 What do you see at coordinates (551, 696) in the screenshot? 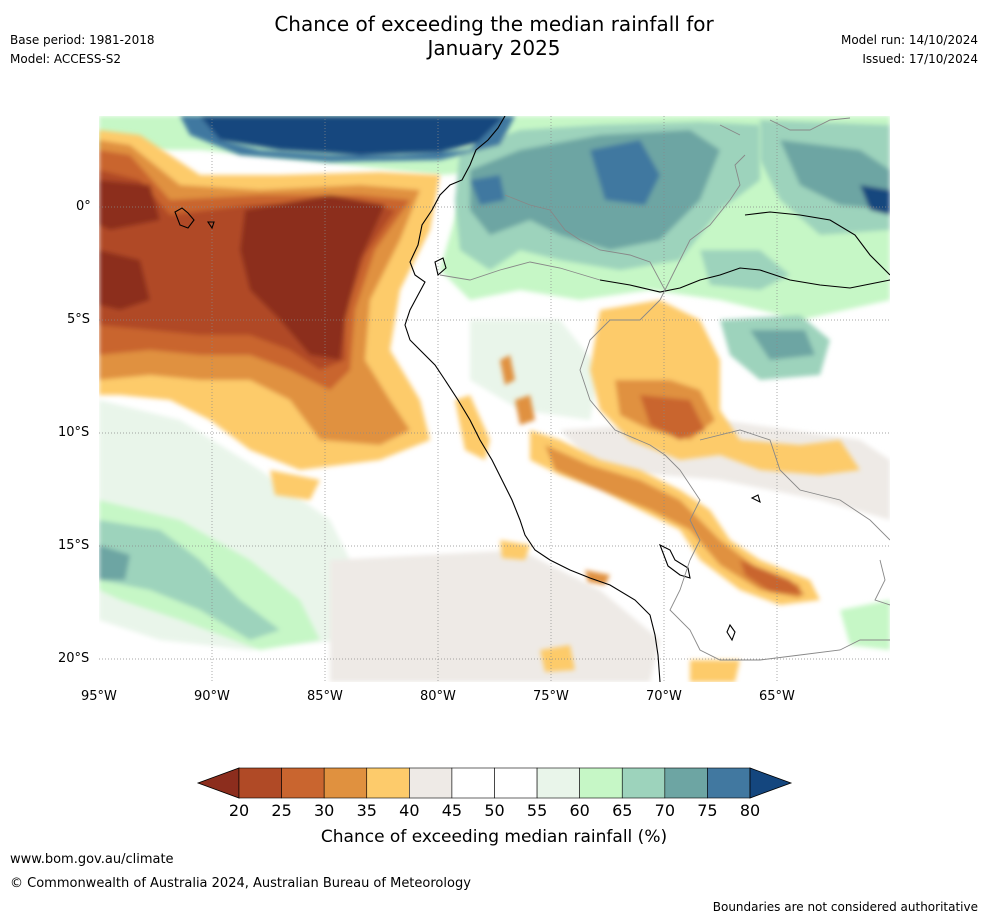
I see `lon-label-75w: 75°W` at bounding box center [551, 696].